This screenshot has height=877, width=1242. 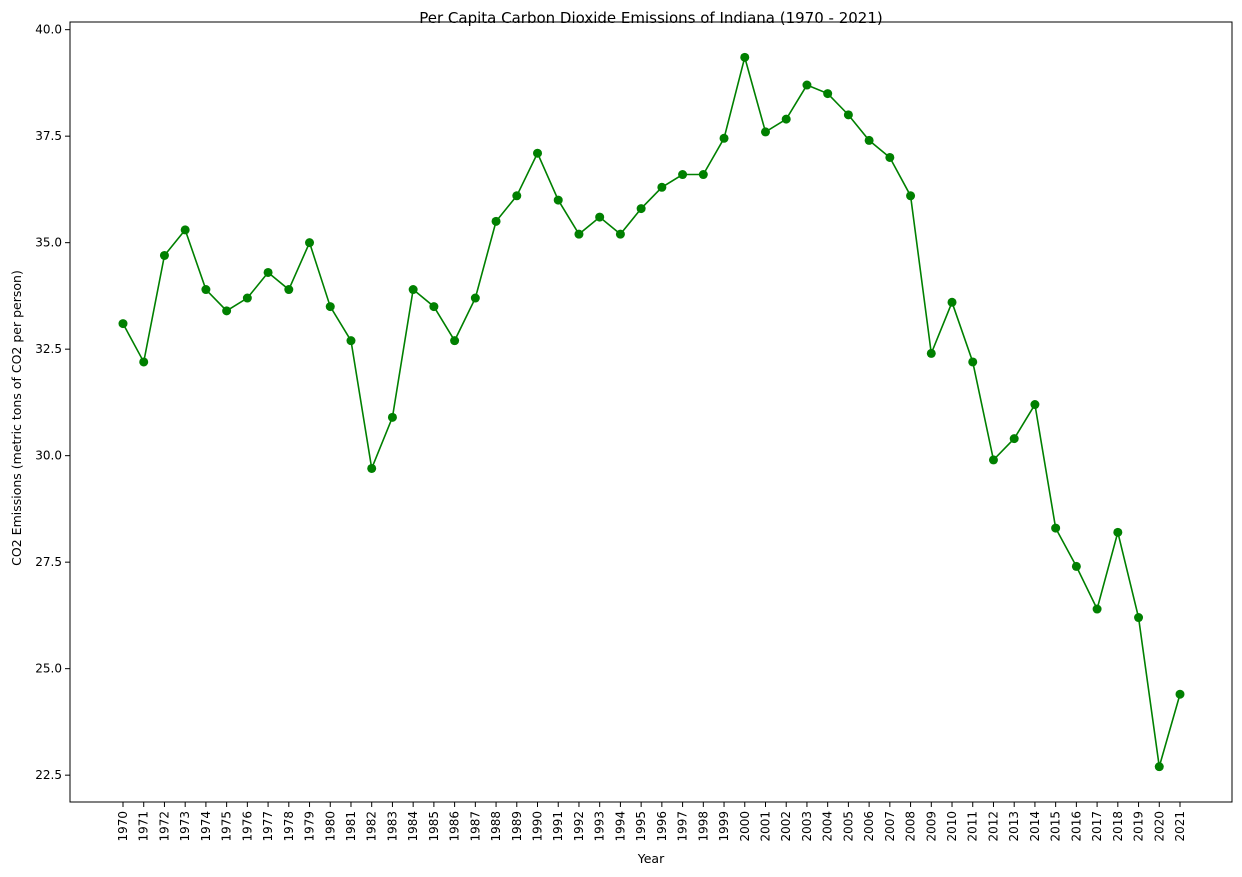 I want to click on x-tick-label: 1976, so click(x=247, y=826).